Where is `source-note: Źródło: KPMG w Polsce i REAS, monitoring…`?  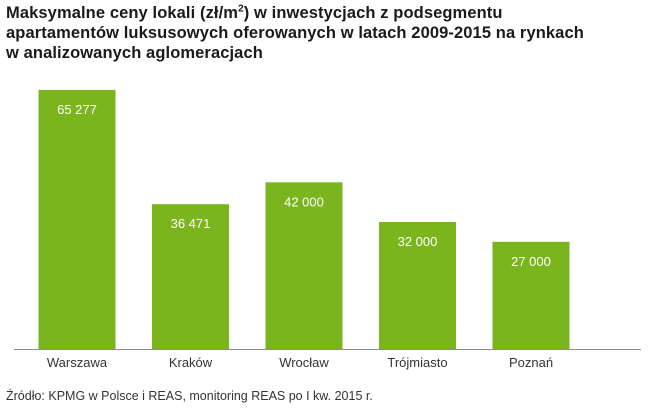
source-note: Źródło: KPMG w Polsce i REAS, monitoring… is located at coordinates (189, 396).